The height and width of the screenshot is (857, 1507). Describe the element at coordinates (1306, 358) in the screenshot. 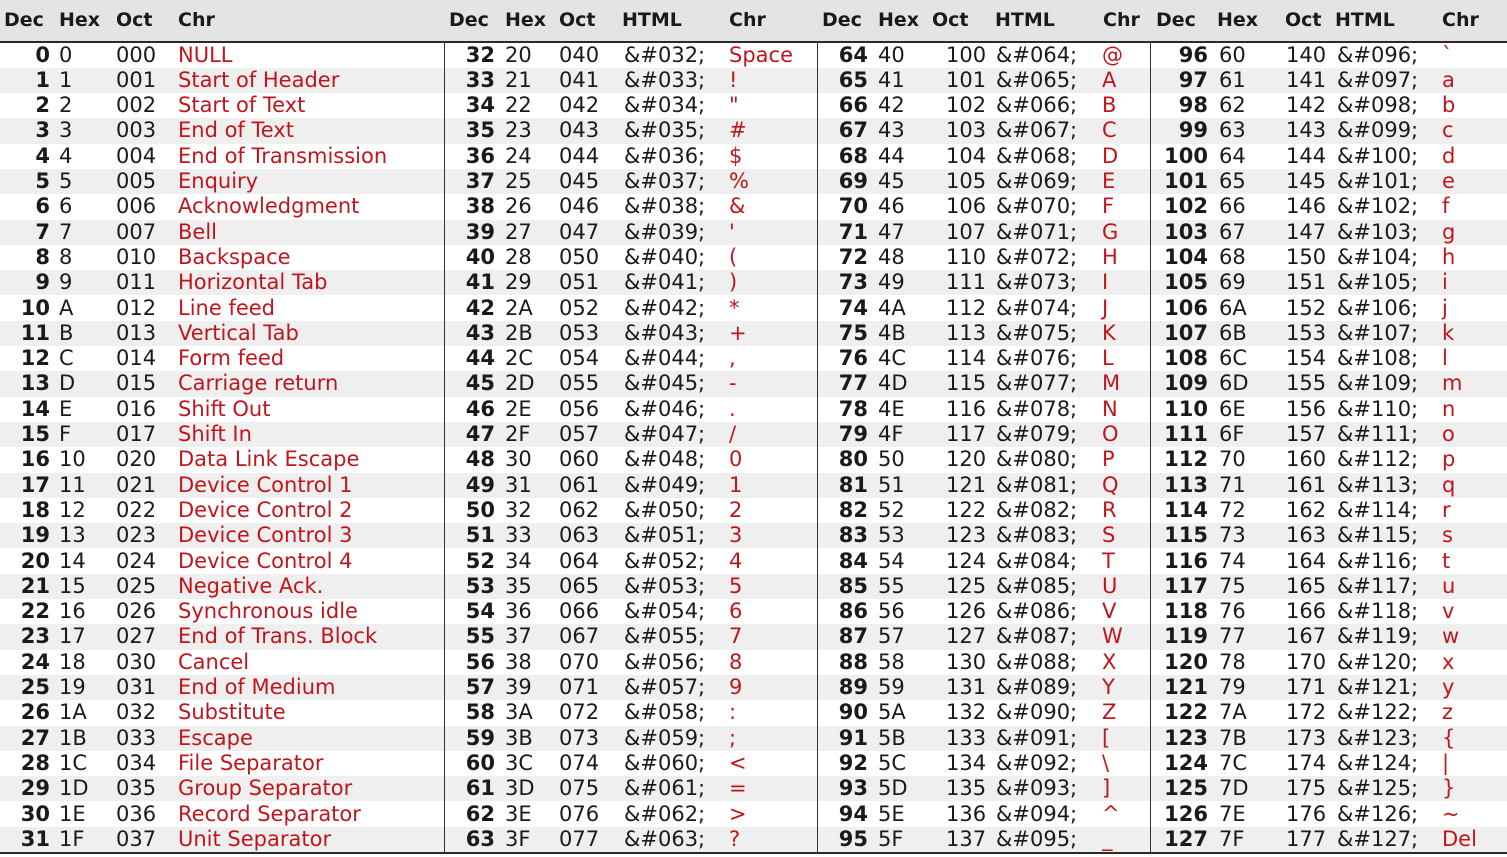

I see `oct-cell: 154` at that location.